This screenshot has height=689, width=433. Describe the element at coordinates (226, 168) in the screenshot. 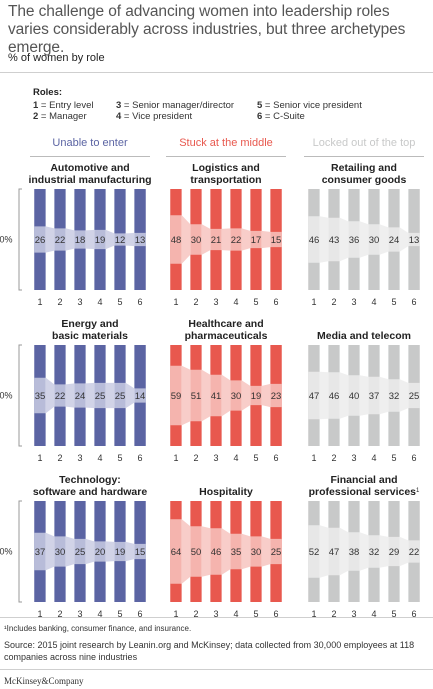

I see `chart-title-line: Logistics and` at that location.